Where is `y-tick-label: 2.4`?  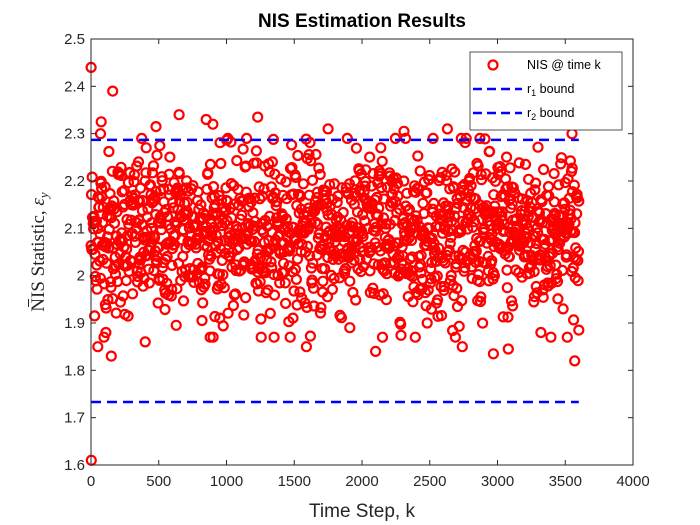 y-tick-label: 2.4 is located at coordinates (74, 86).